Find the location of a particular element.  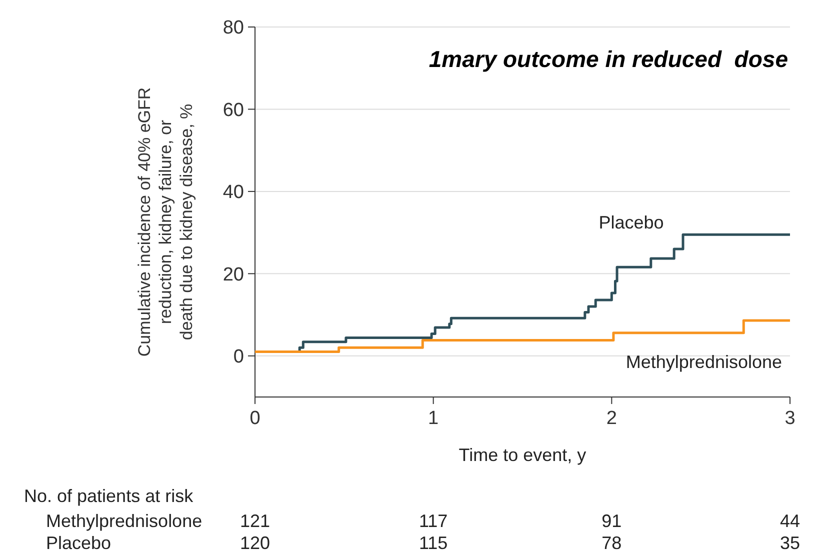

text: No. of patients at risk is located at coordinates (109, 496).